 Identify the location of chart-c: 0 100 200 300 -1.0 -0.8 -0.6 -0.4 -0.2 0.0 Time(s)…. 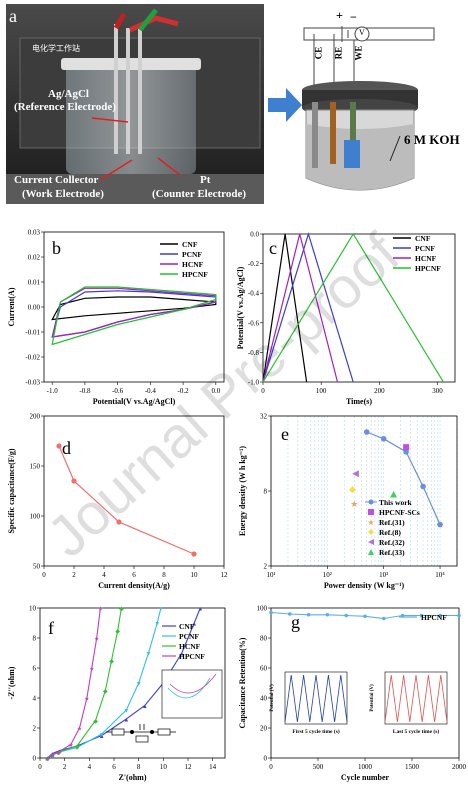
(346, 318).